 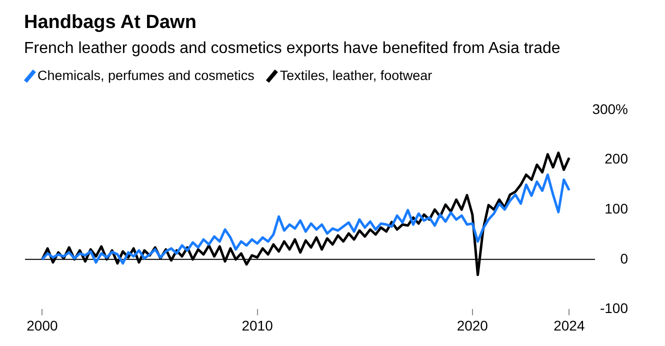 What do you see at coordinates (624, 258) in the screenshot?
I see `y-tick-label: 0` at bounding box center [624, 258].